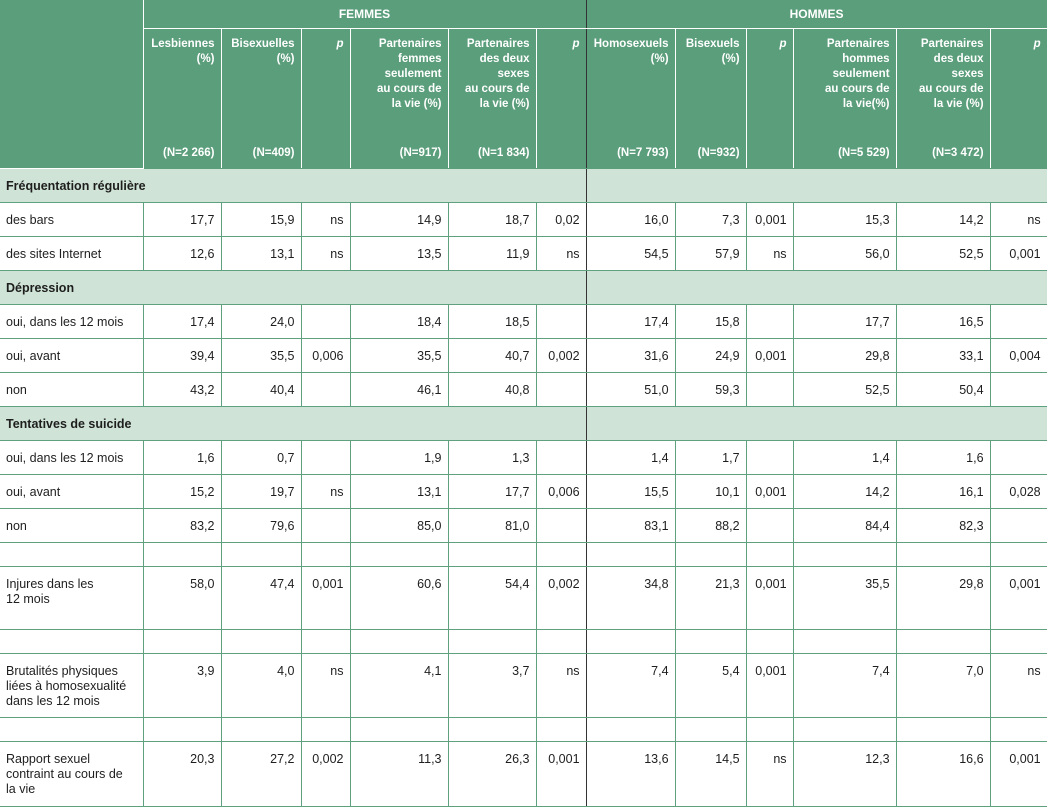  What do you see at coordinates (261, 774) in the screenshot?
I see `table-cell: 27,2` at bounding box center [261, 774].